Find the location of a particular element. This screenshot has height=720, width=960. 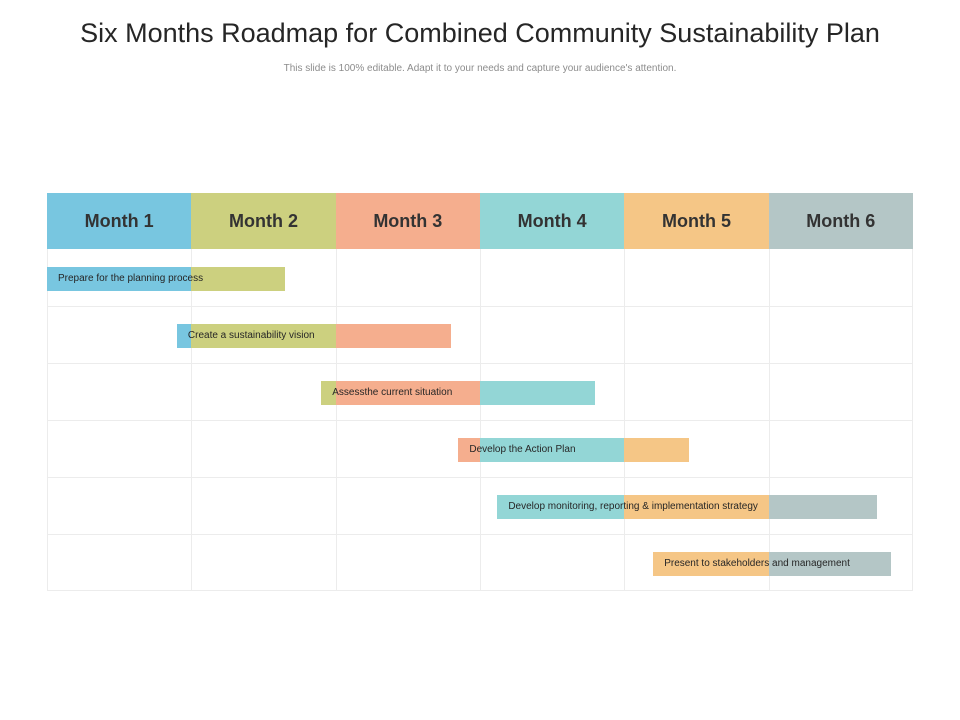

task-bar: Present to stakeholders and management is located at coordinates (772, 564).